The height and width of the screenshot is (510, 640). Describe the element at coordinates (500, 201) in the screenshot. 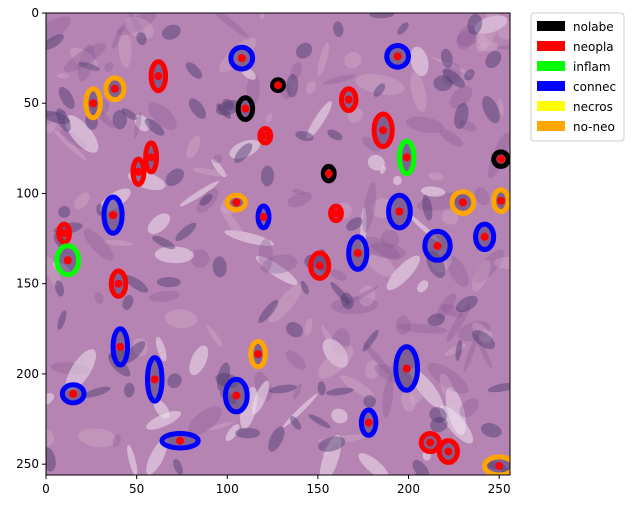

I see `nucleus-contour-no-neo` at that location.